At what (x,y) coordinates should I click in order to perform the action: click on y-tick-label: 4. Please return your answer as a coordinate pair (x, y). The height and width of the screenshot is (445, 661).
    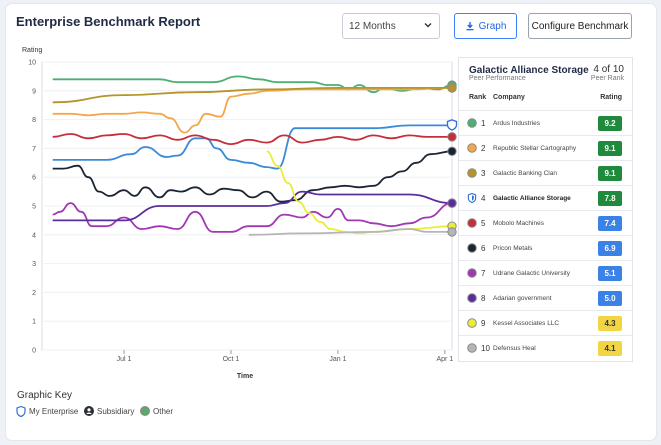
    Looking at the image, I should click on (34, 235).